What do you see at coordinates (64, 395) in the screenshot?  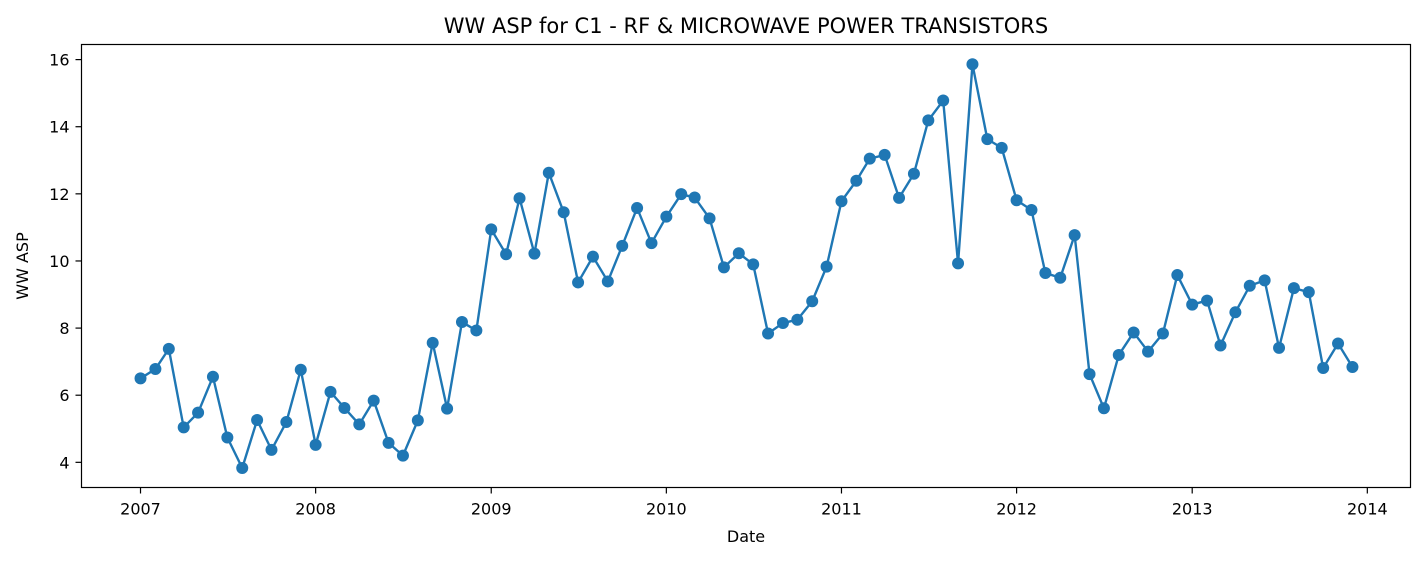 I see `y-tick-label: 6` at bounding box center [64, 395].